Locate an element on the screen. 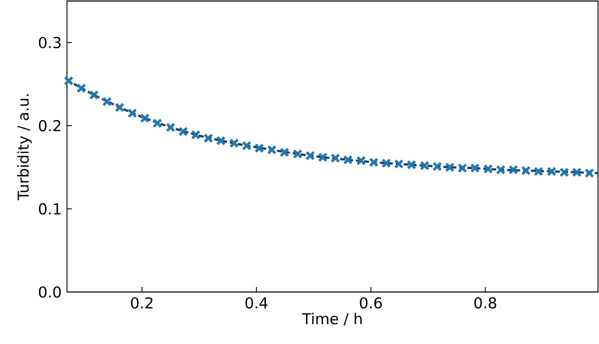  y-axis-title: Turbidity / a.u. is located at coordinates (24, 147).